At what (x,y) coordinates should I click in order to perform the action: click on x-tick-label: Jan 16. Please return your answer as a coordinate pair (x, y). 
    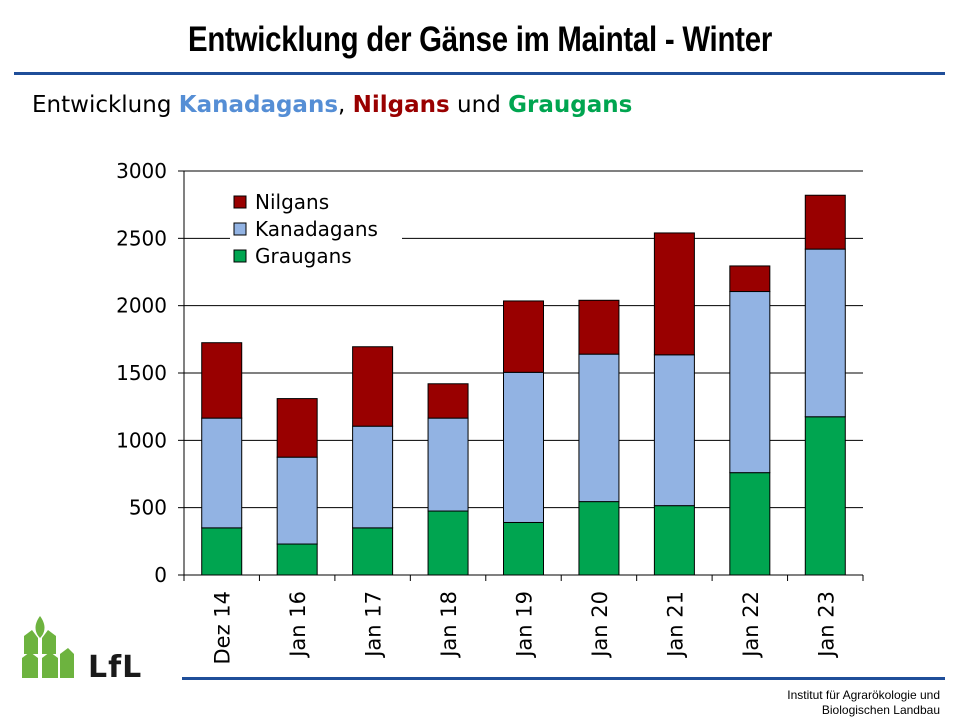
    Looking at the image, I should click on (298, 625).